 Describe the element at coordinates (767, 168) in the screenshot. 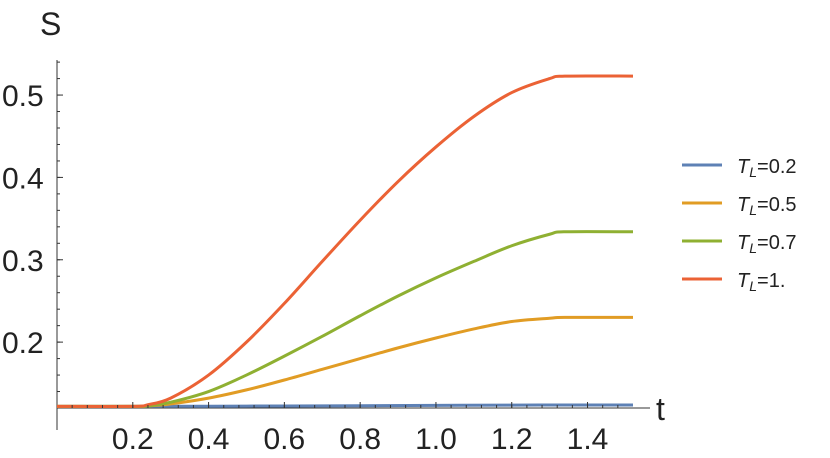

I see `legend-label-1: TL=0.2` at that location.